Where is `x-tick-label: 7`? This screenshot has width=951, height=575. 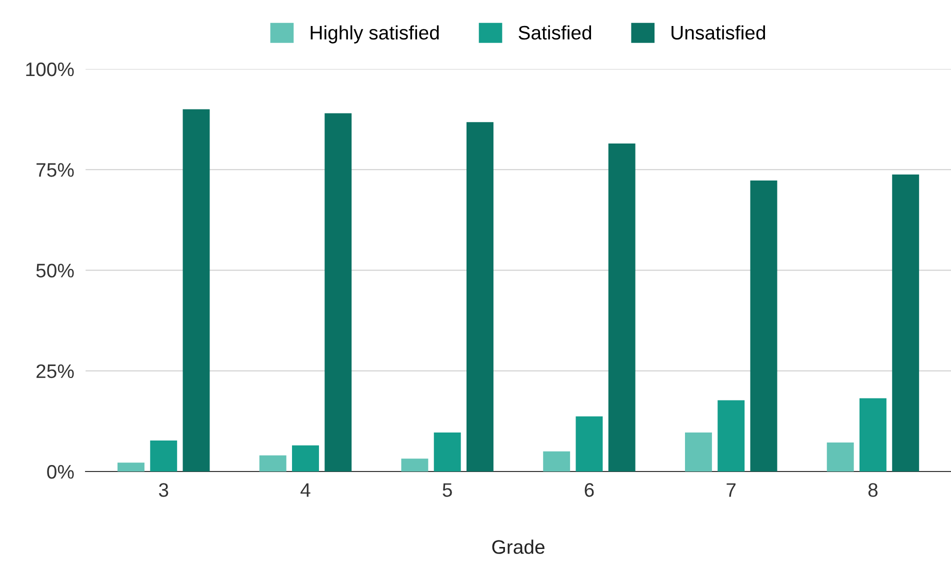 x-tick-label: 7 is located at coordinates (731, 490).